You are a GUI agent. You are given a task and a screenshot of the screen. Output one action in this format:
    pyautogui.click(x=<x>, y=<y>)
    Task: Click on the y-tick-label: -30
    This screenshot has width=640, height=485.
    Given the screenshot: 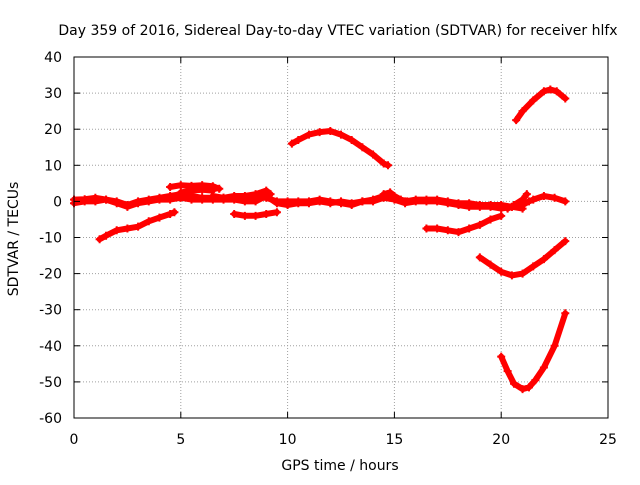 What is the action you would take?
    pyautogui.click(x=50, y=311)
    